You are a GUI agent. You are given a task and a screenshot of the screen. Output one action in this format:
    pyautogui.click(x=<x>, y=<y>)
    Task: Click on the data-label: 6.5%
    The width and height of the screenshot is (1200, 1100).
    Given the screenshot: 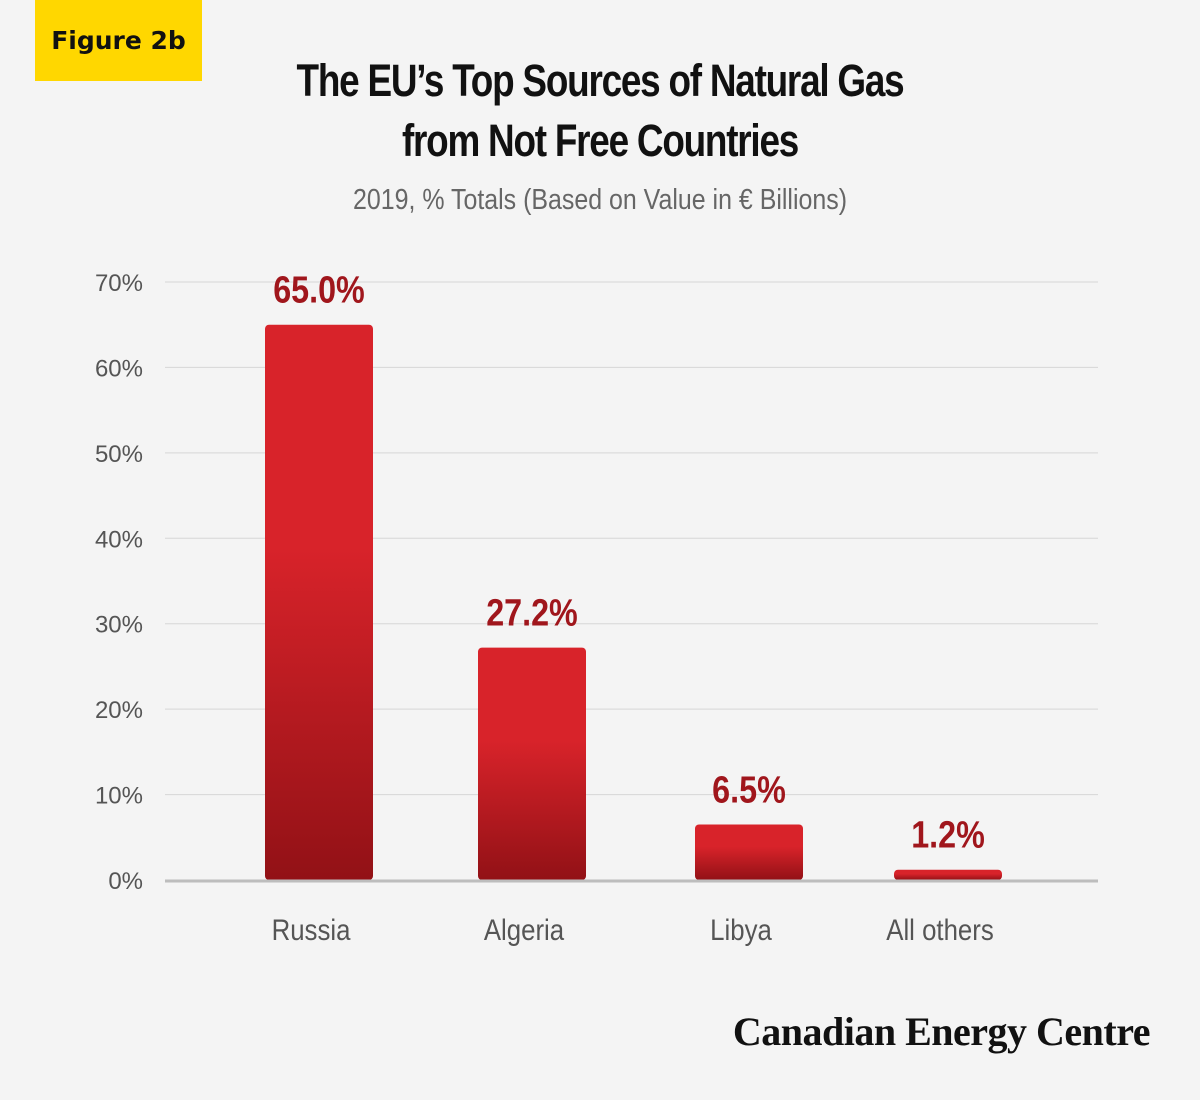 What is the action you would take?
    pyautogui.click(x=749, y=790)
    